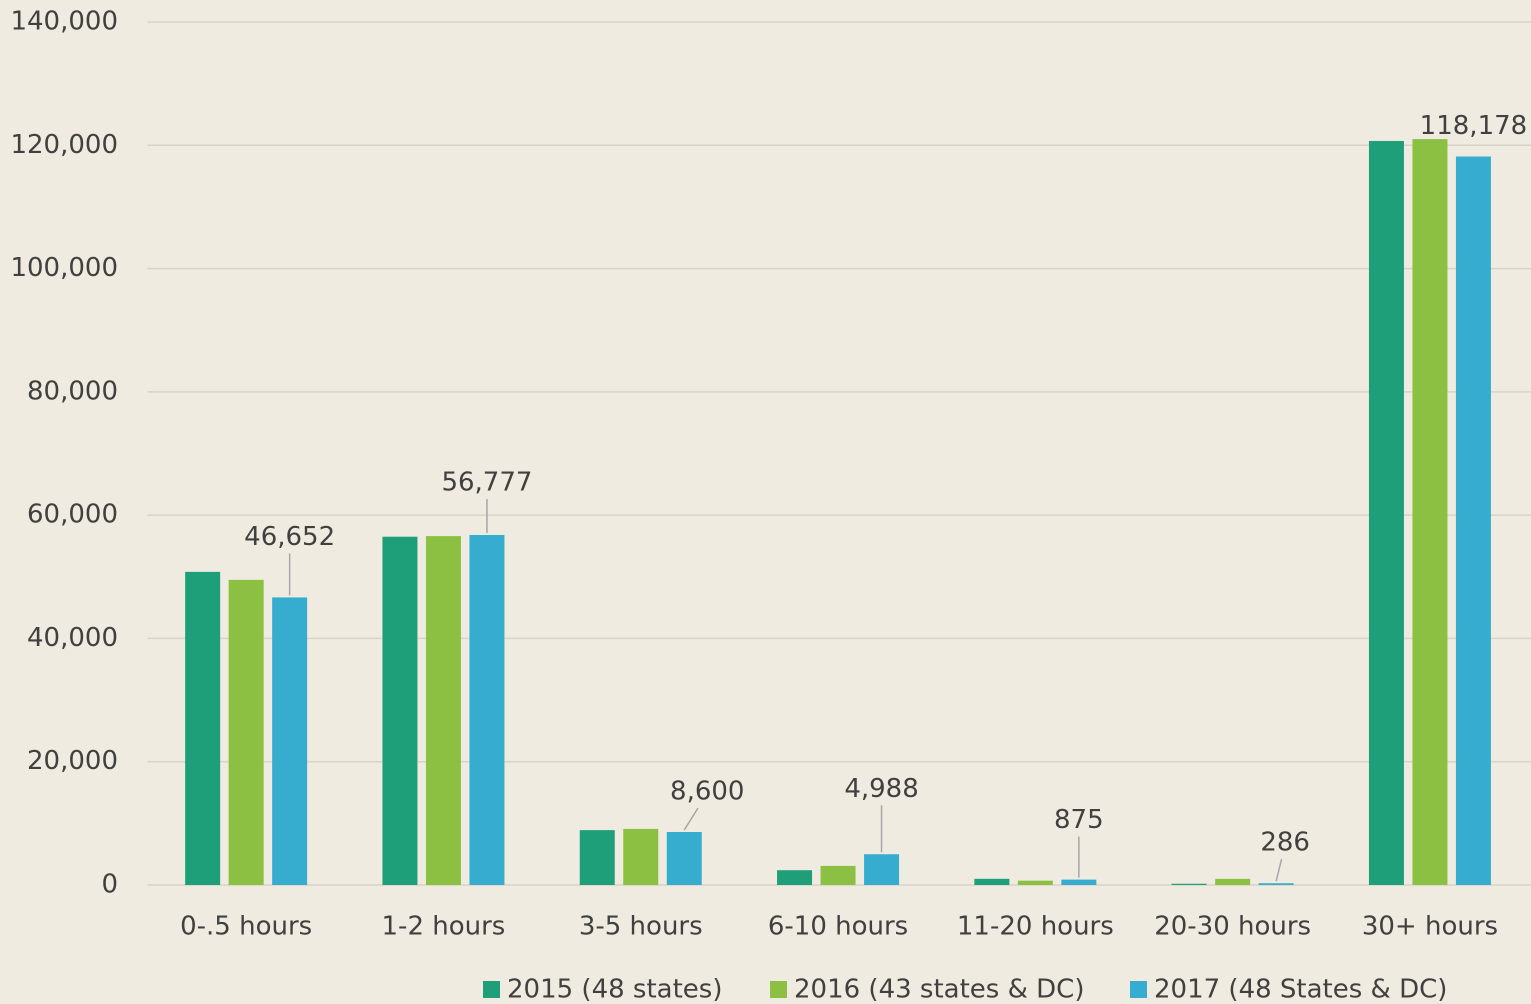 The height and width of the screenshot is (1004, 1531). What do you see at coordinates (289, 537) in the screenshot?
I see `data-label: 46,652` at bounding box center [289, 537].